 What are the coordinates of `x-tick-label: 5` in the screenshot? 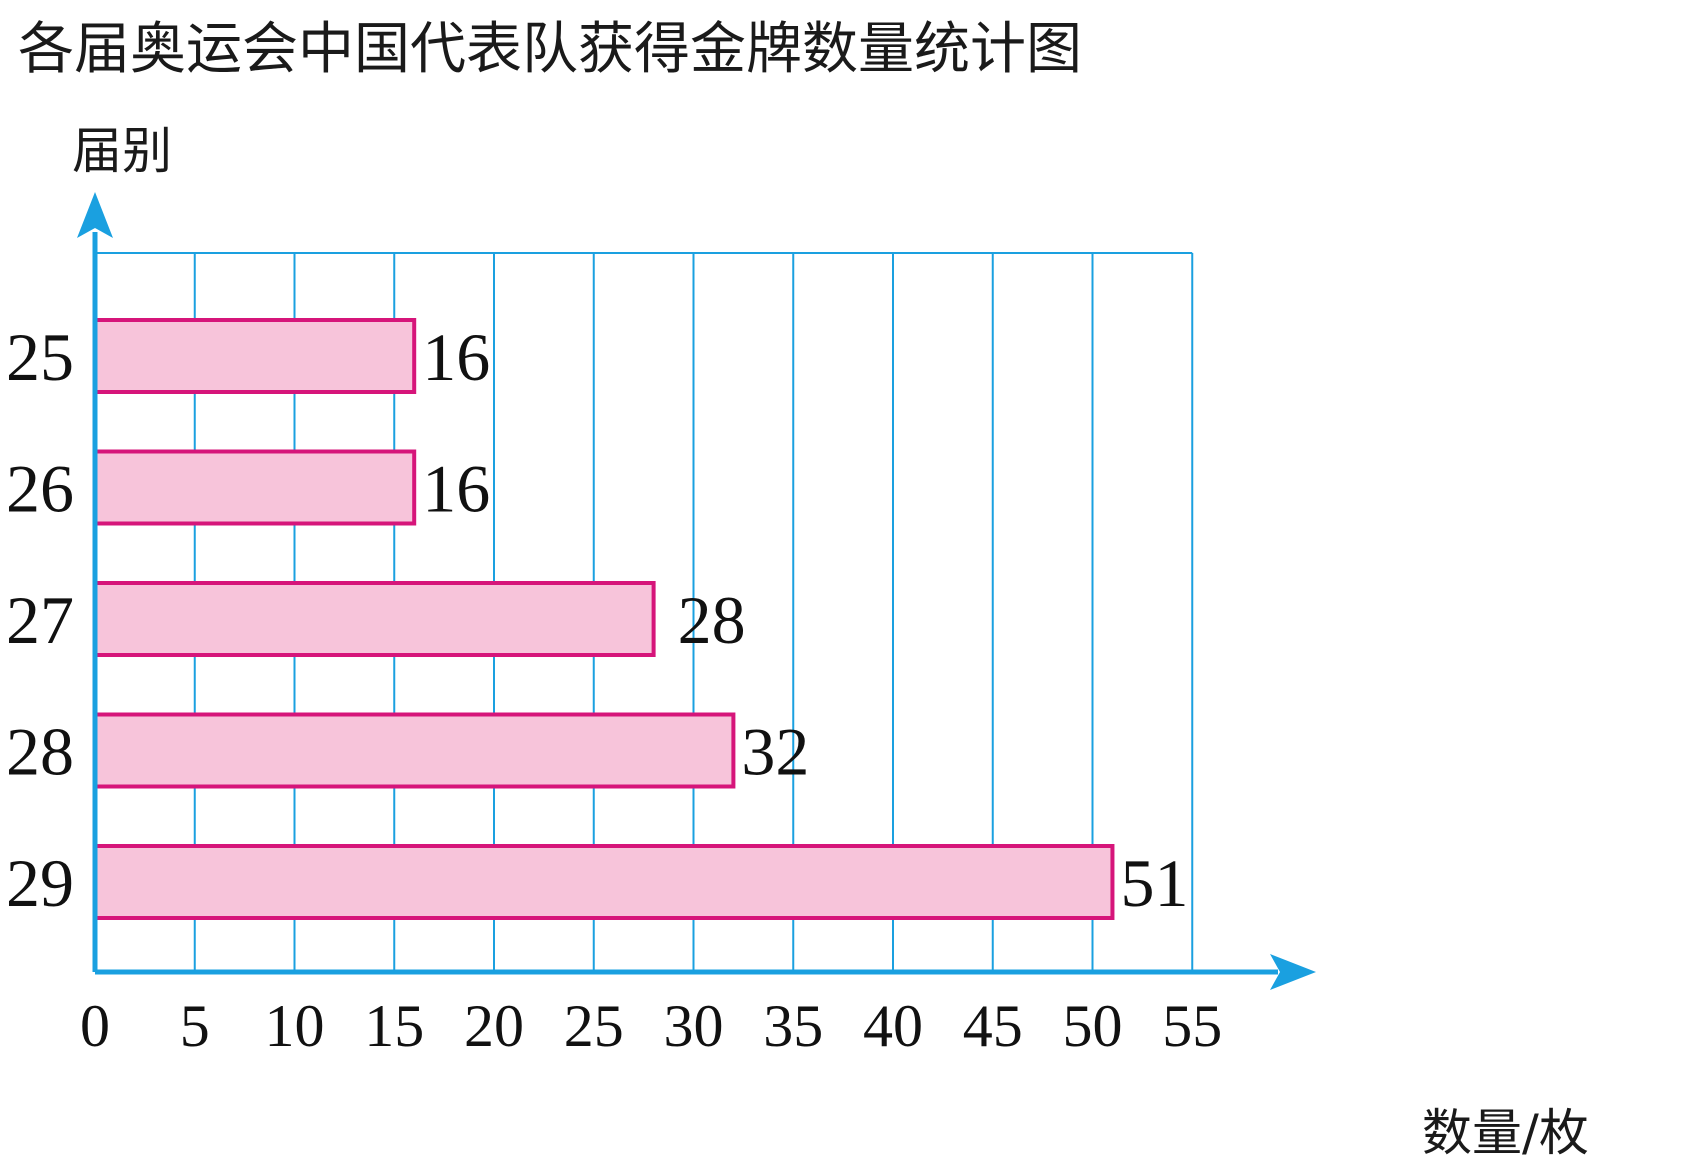 It's located at (195, 1026).